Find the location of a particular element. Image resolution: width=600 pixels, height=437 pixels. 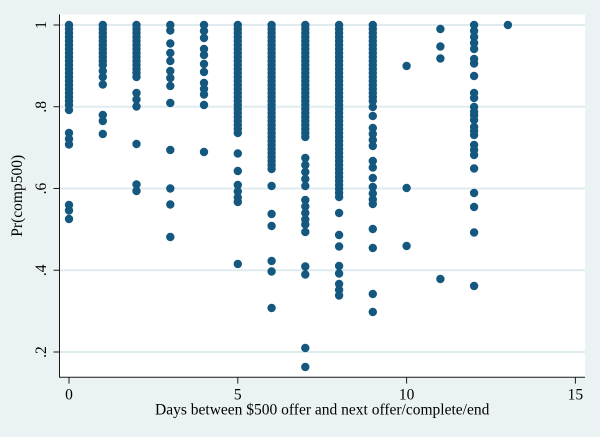

svg-text: 1 is located at coordinates (41, 25).